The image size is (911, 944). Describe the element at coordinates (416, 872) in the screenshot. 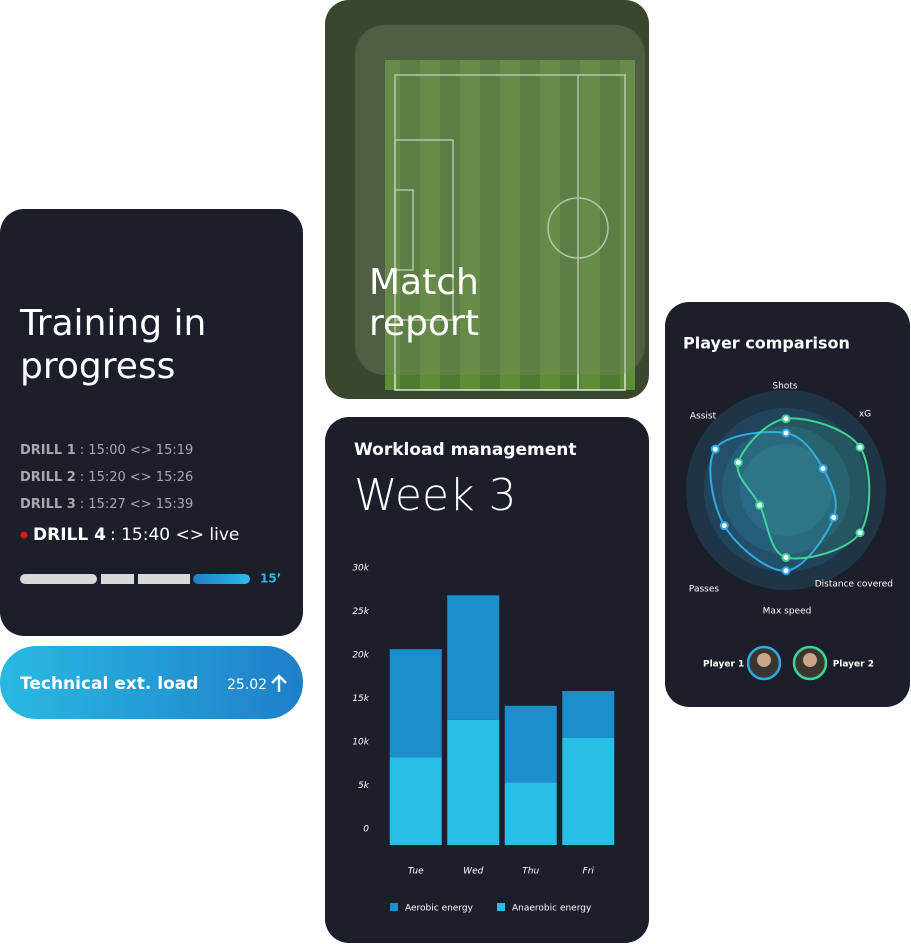

I see `x-tick-label: Tue` at that location.